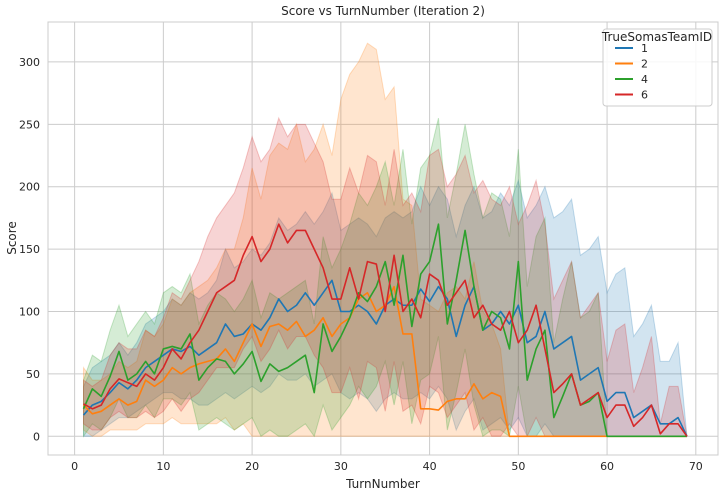 The height and width of the screenshot is (496, 725). I want to click on x-axis-ticks: 0 10 20 30 40 50 60 70, so click(387, 466).